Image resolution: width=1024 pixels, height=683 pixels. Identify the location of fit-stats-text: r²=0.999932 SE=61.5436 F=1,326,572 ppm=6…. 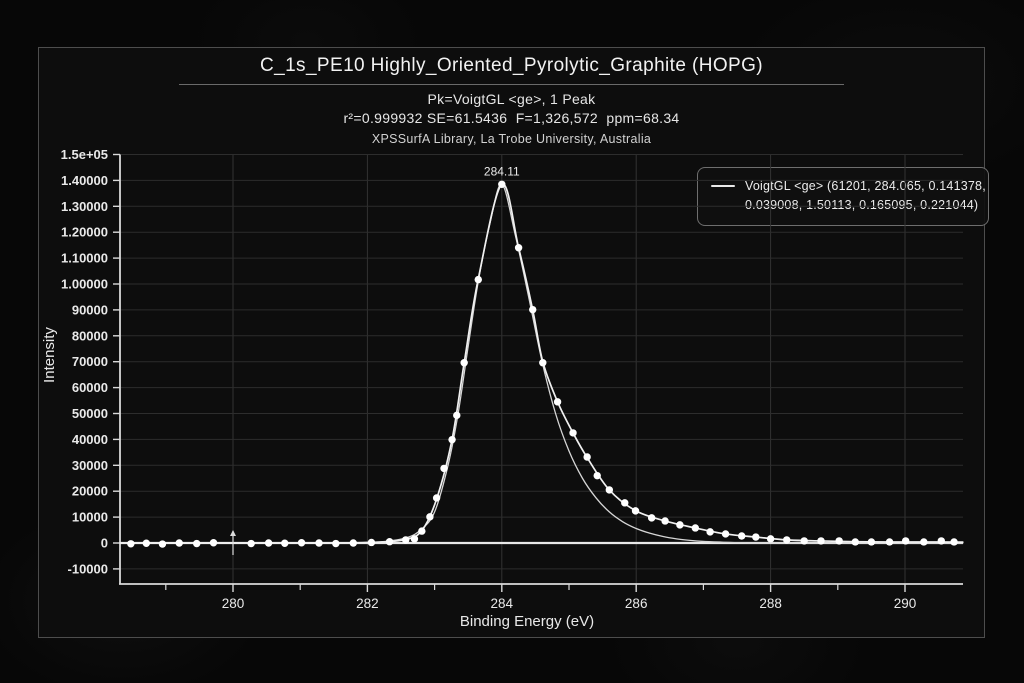
(511, 118).